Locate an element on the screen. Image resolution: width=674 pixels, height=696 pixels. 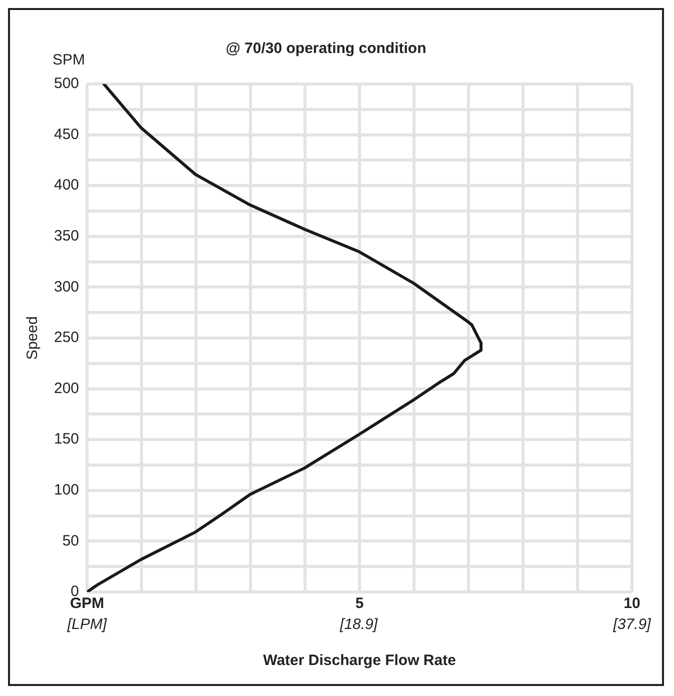
y-tick-label: 200 is located at coordinates (67, 388).